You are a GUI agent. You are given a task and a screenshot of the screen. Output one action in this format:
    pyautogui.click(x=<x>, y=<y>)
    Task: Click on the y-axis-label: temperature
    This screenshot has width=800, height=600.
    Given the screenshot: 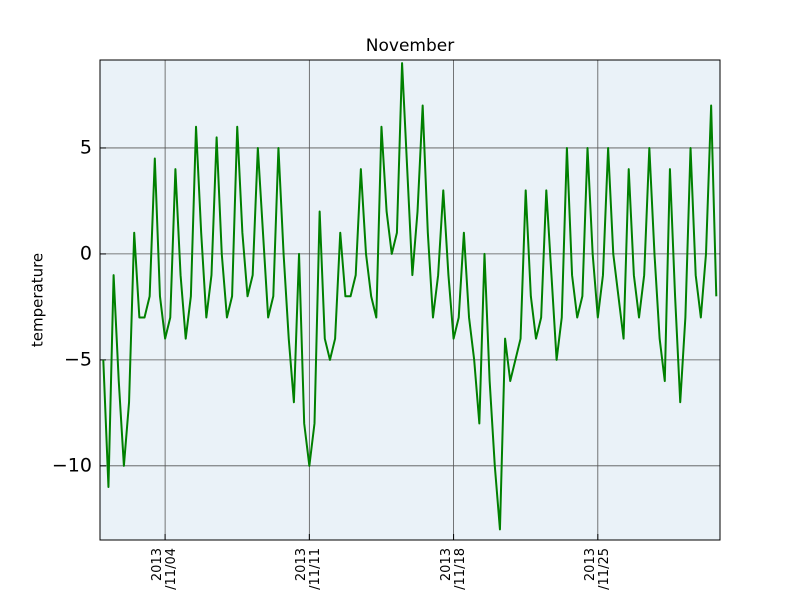 What is the action you would take?
    pyautogui.click(x=38, y=300)
    